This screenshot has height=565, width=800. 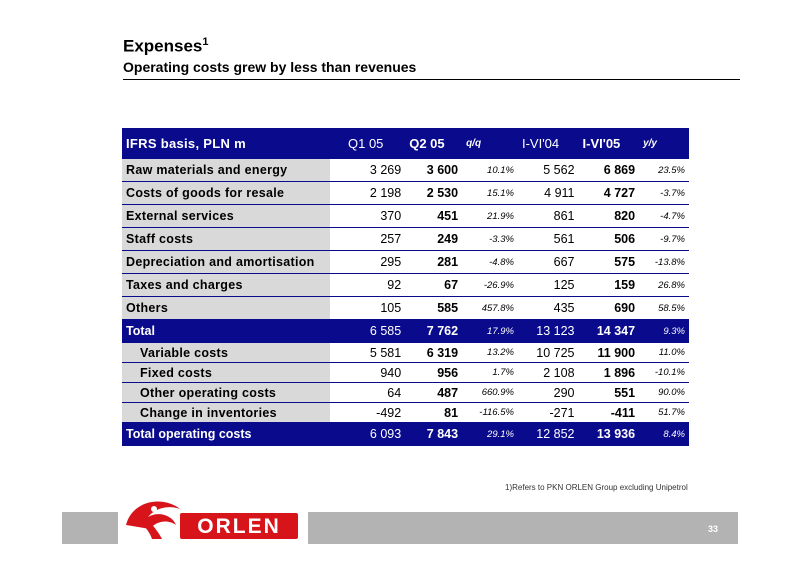 What do you see at coordinates (548, 239) in the screenshot?
I see `cell-i-vi-04: 561` at bounding box center [548, 239].